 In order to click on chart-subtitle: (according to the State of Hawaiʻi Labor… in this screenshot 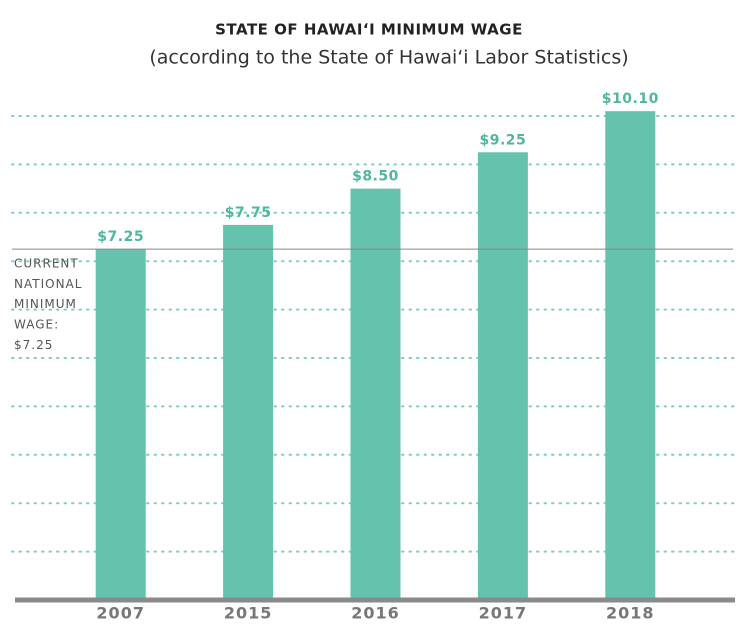, I will do `click(388, 58)`.